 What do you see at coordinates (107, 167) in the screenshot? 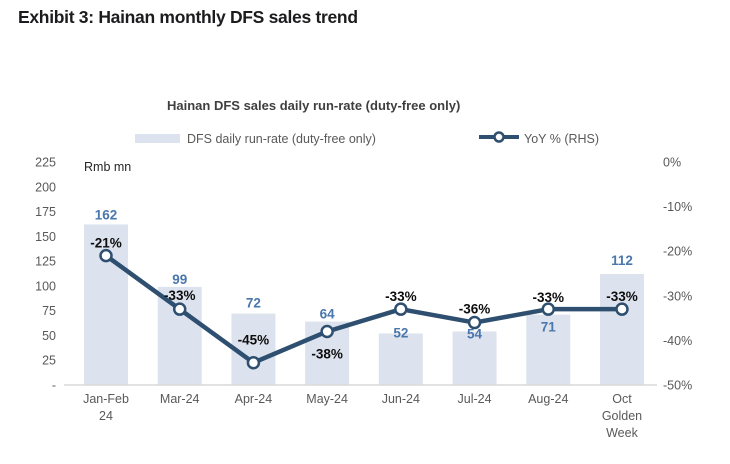
I see `unit-label: Rmb mn` at bounding box center [107, 167].